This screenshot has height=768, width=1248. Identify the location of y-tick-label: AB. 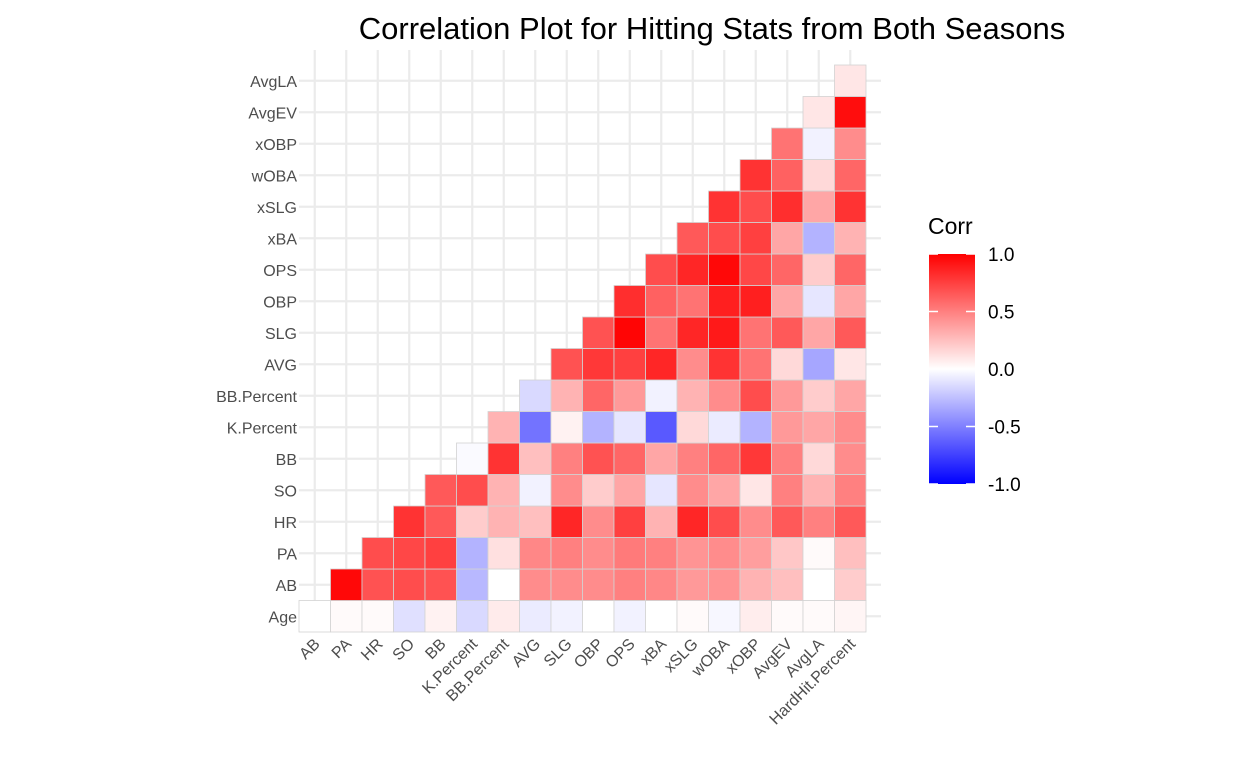
(286, 586).